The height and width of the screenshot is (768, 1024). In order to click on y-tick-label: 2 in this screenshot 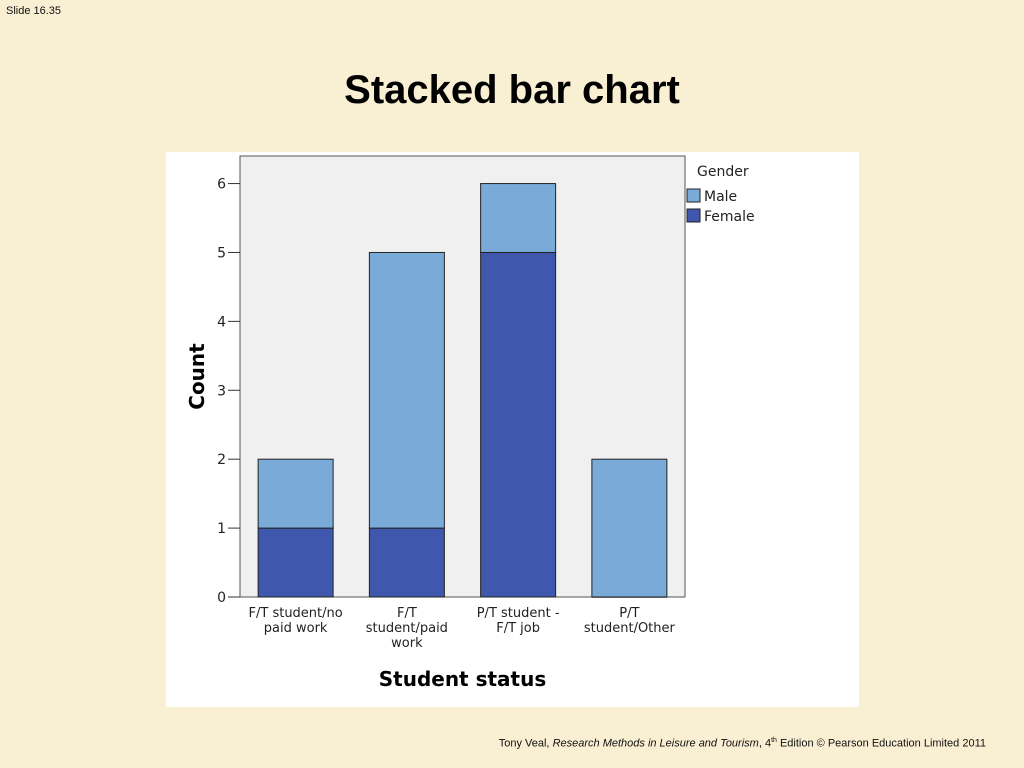, I will do `click(221, 460)`.